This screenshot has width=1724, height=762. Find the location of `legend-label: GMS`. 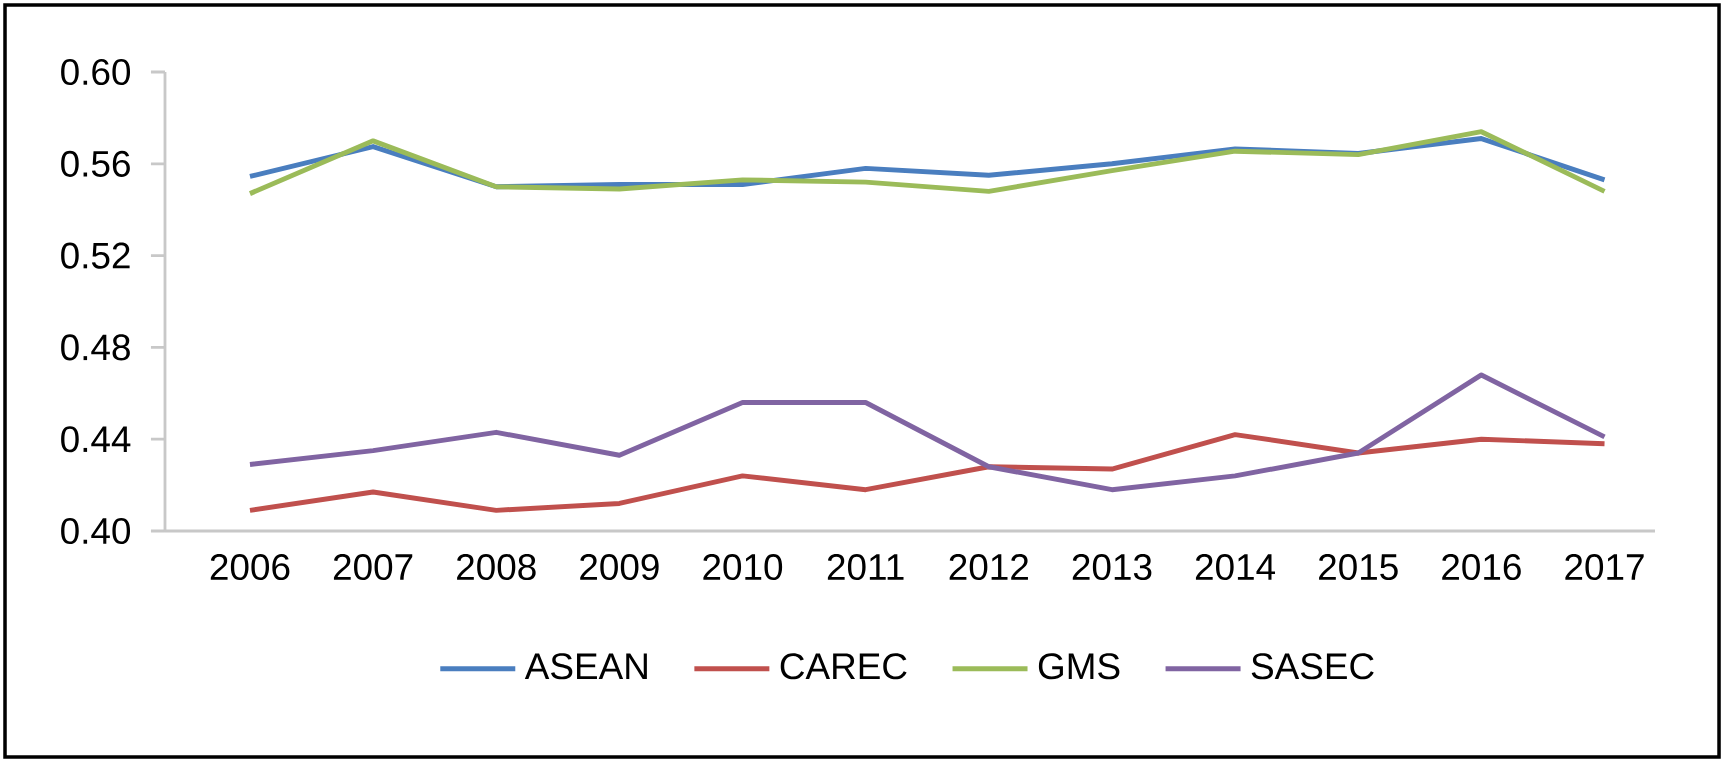

legend-label: GMS is located at coordinates (1079, 666).